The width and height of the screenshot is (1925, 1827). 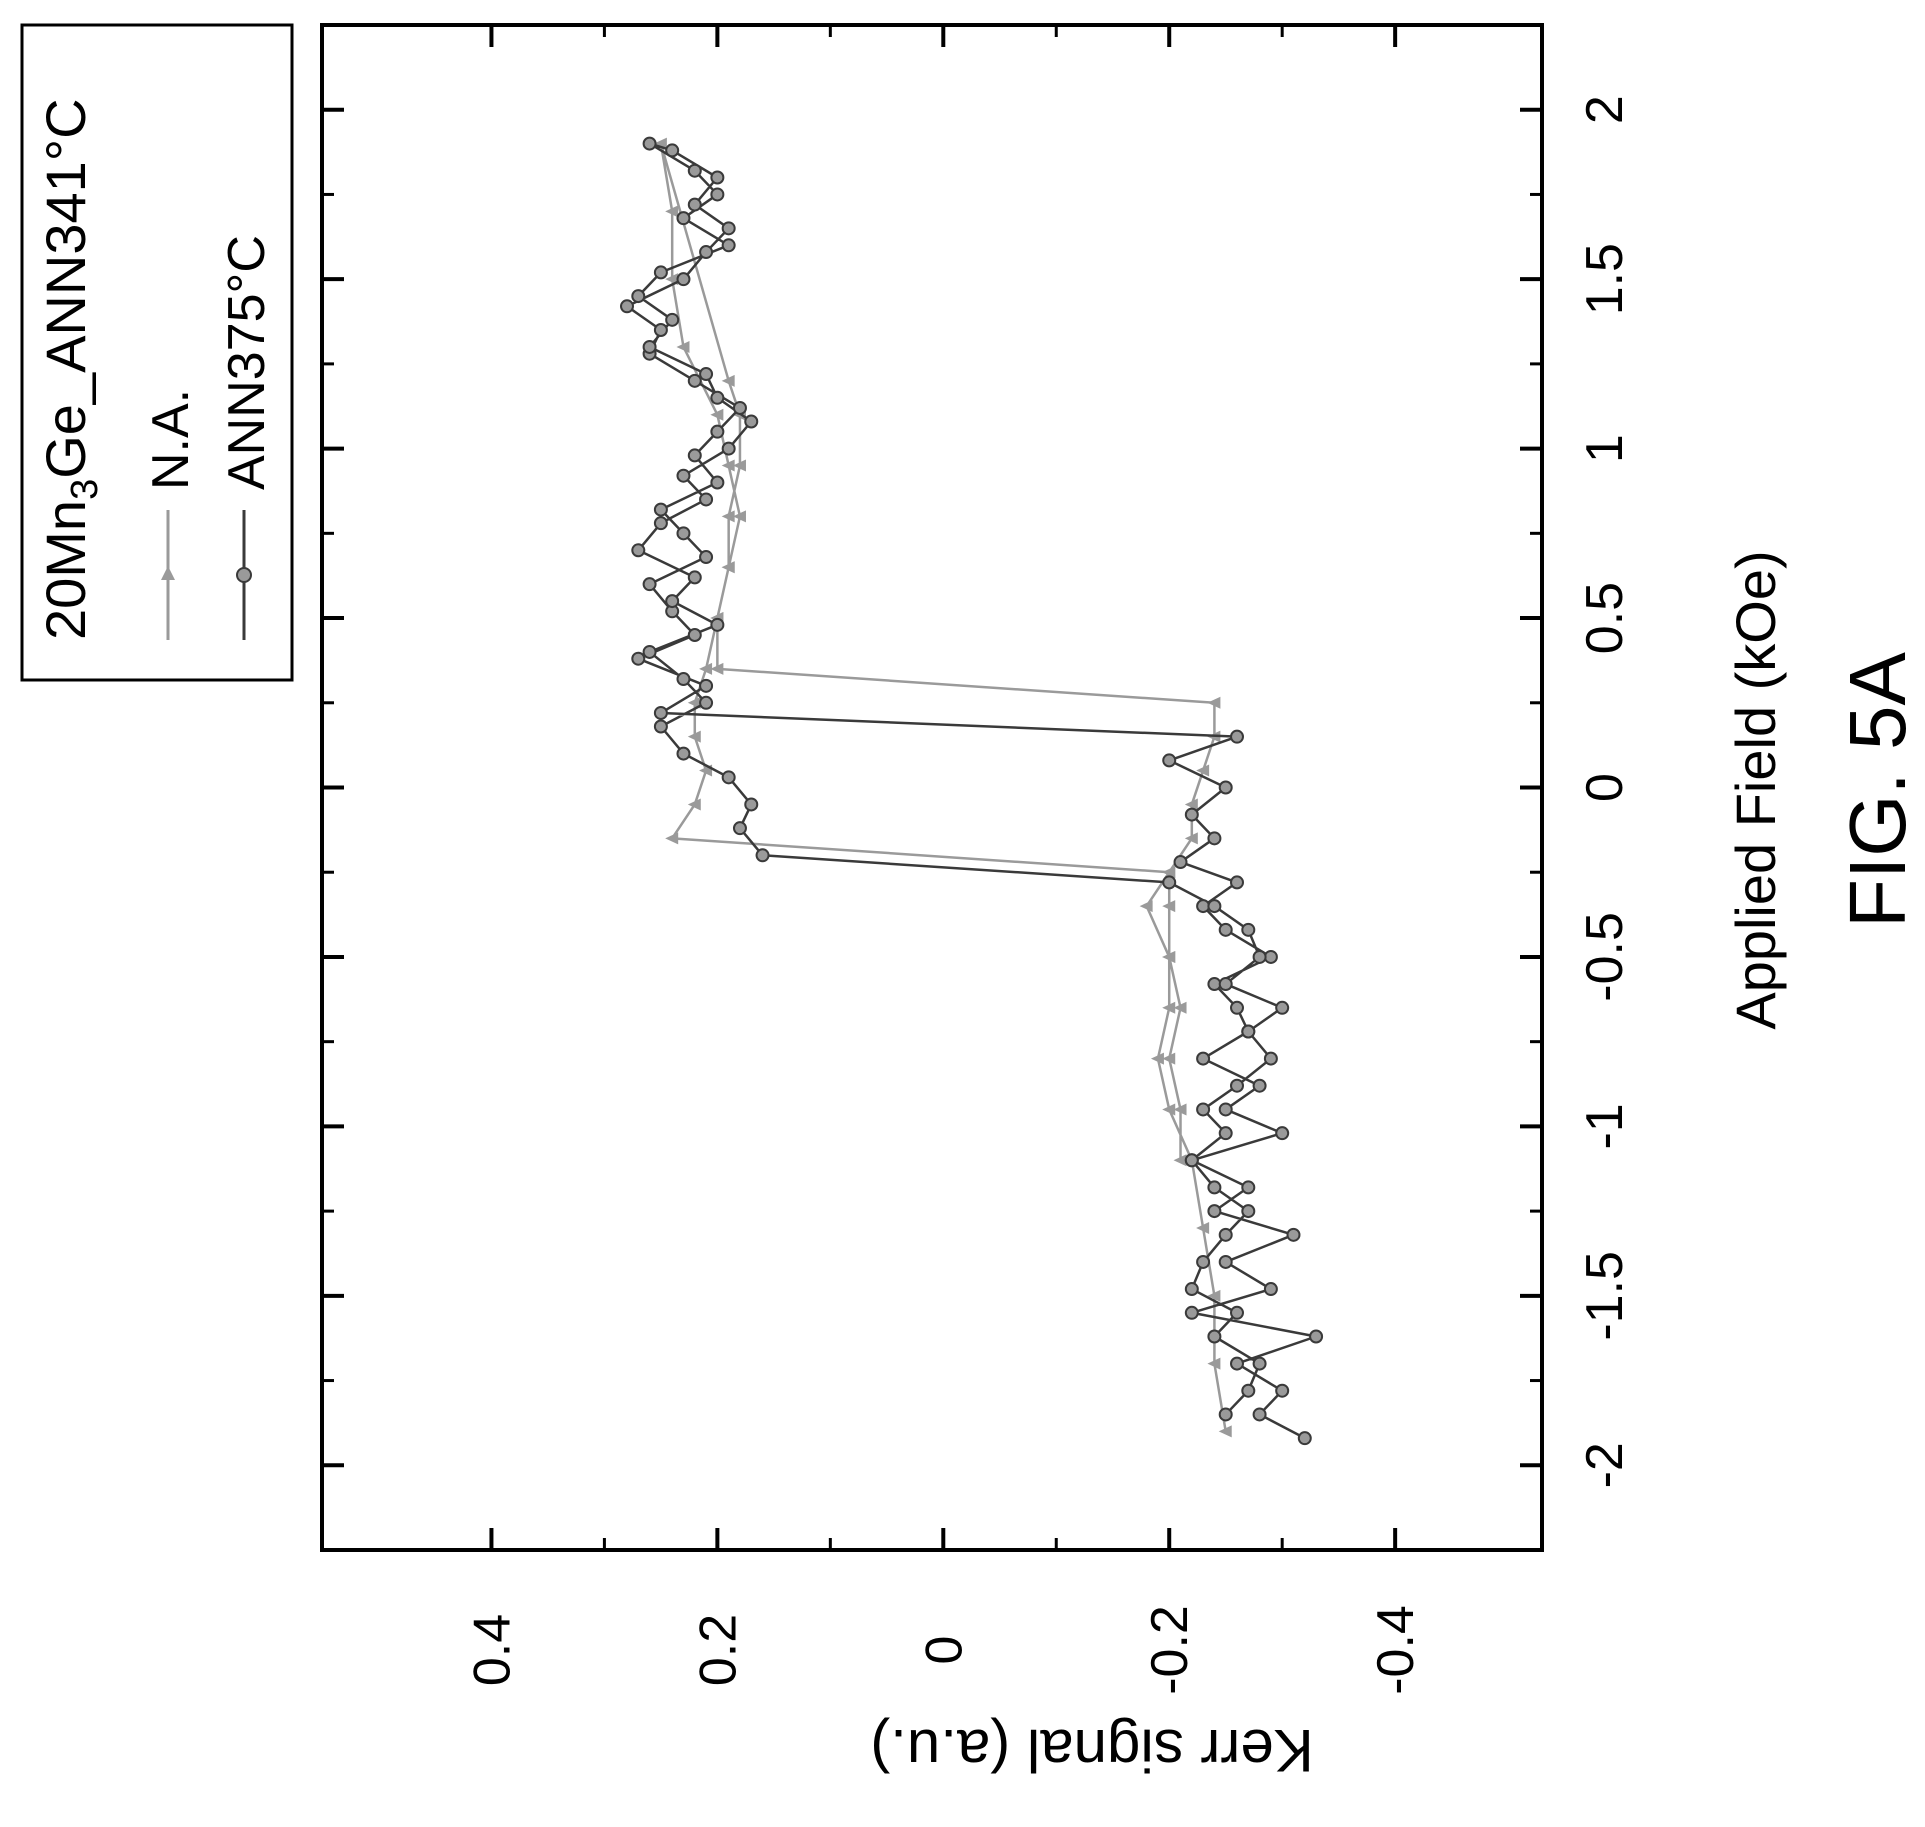 What do you see at coordinates (1170, 1650) in the screenshot?
I see `kerr-tick-label: -0.2` at bounding box center [1170, 1650].